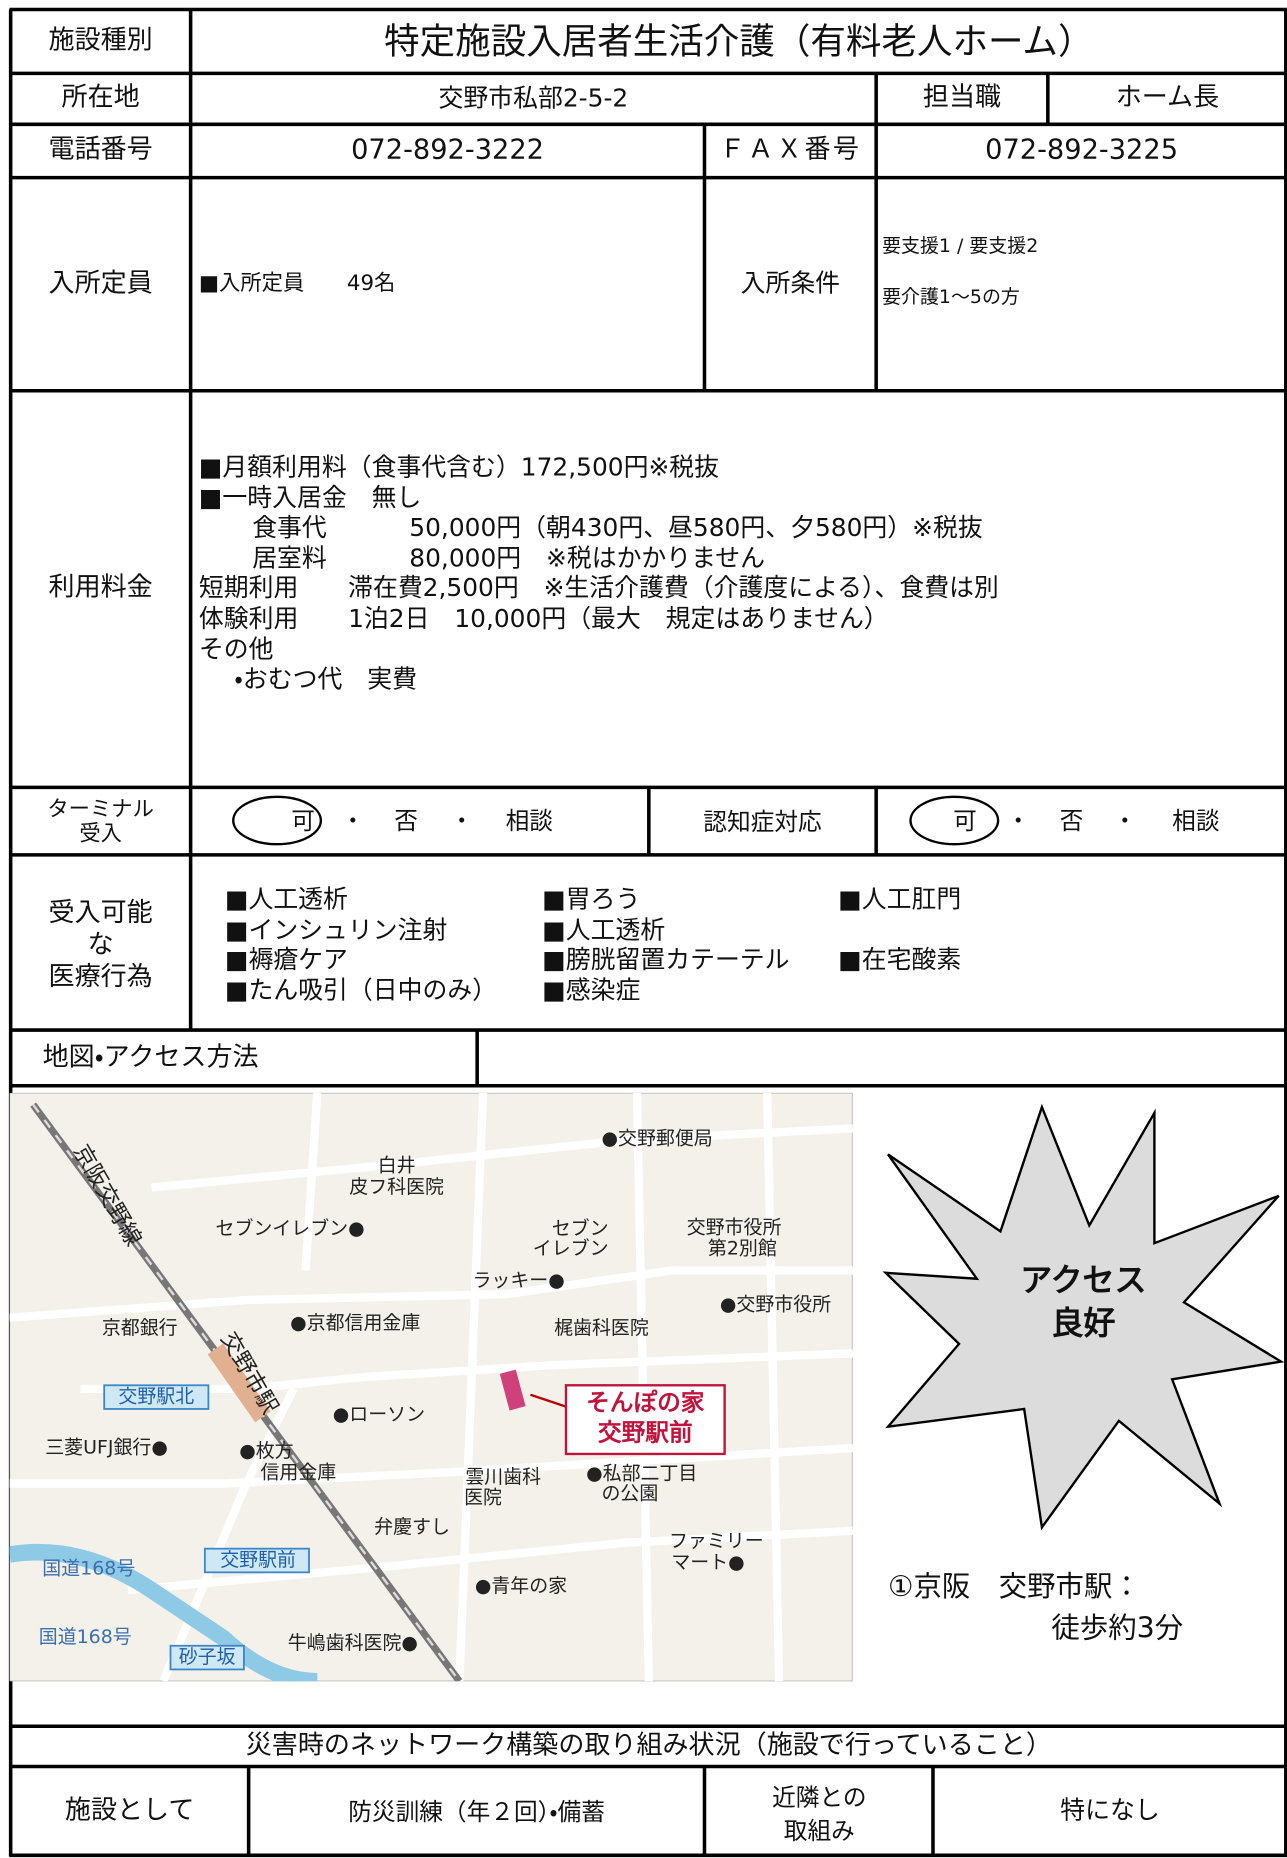 This screenshot has height=1858, width=1287. What do you see at coordinates (297, 283) in the screenshot?
I see `value: ■入所定員 49名` at bounding box center [297, 283].